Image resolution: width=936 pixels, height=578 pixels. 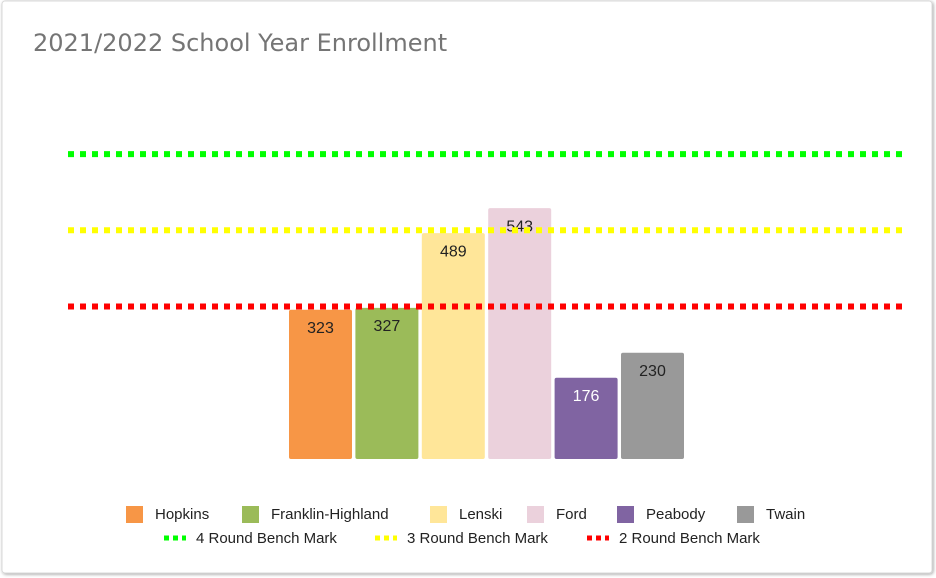 What do you see at coordinates (480, 514) in the screenshot?
I see `legend-label: Lenski` at bounding box center [480, 514].